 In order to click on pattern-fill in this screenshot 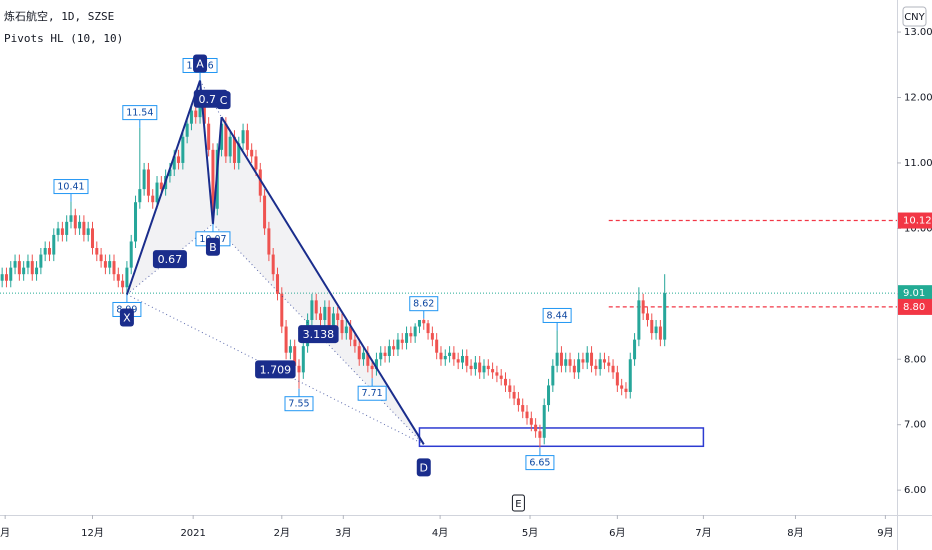, I will do `click(169, 187)`.